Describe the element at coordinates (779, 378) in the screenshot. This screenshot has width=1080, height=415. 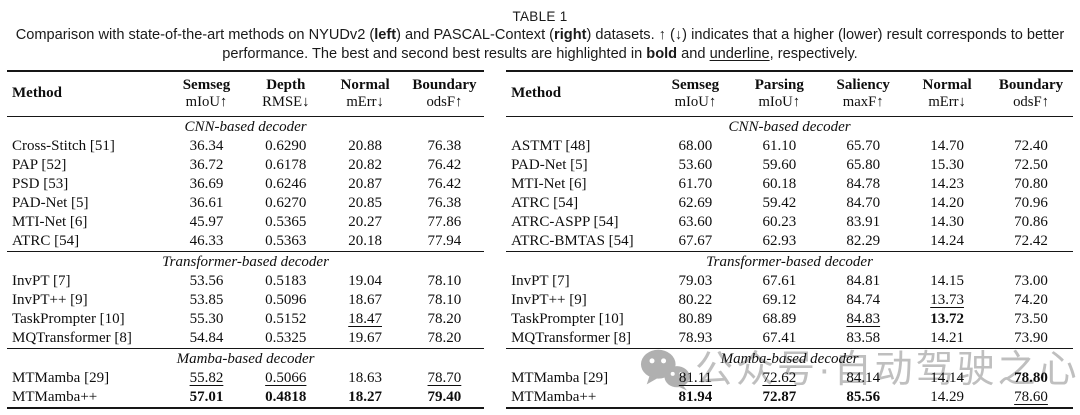
I see `value-cell: 72.62` at that location.